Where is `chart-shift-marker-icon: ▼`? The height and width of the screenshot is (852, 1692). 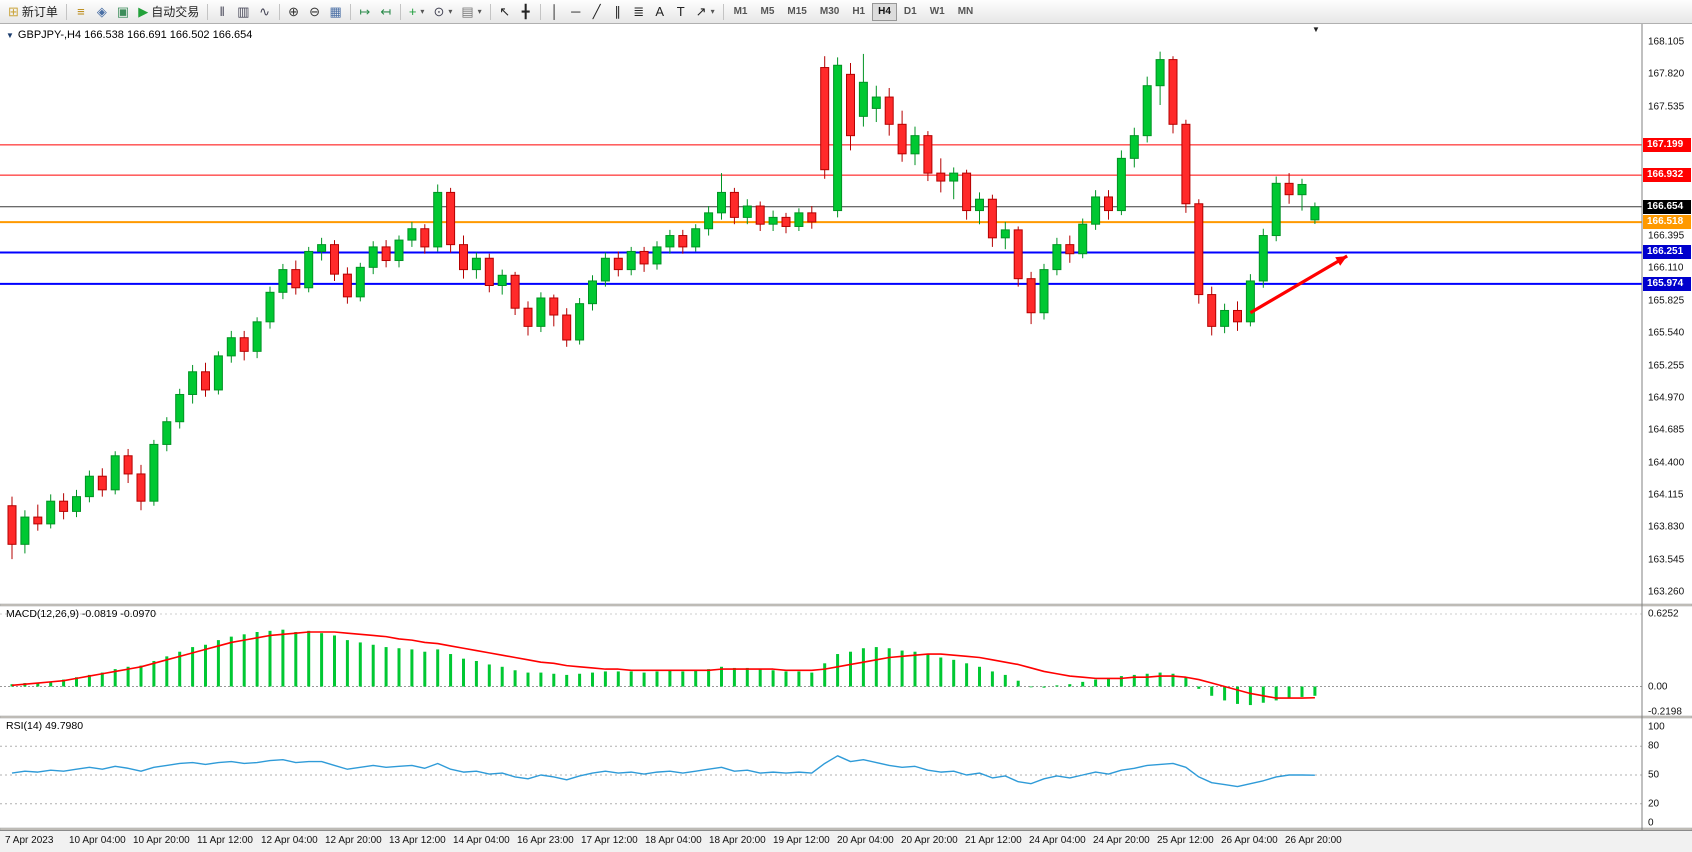
chart-shift-marker-icon: ▼ is located at coordinates (1316, 29).